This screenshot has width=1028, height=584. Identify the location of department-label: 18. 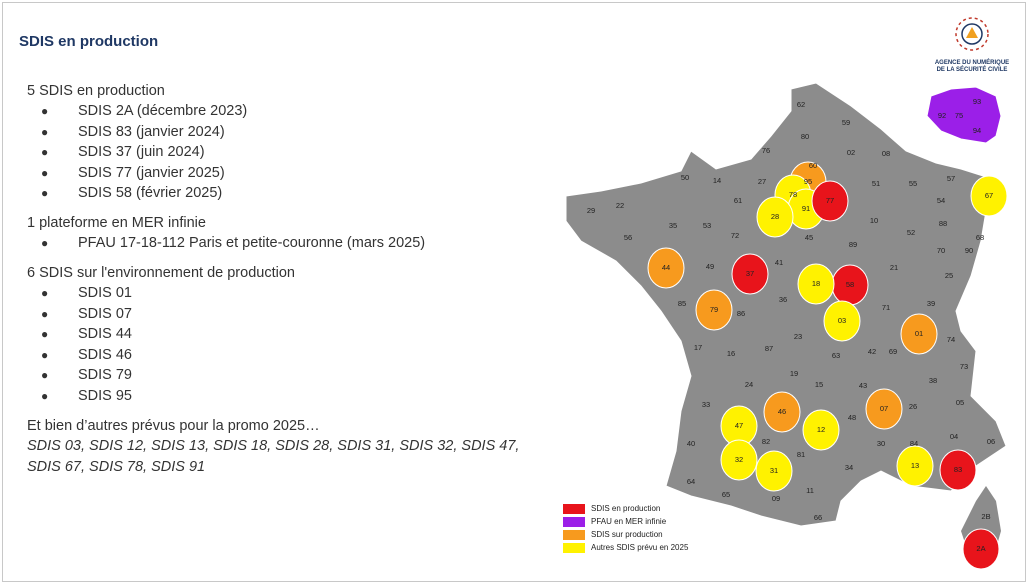
(816, 283).